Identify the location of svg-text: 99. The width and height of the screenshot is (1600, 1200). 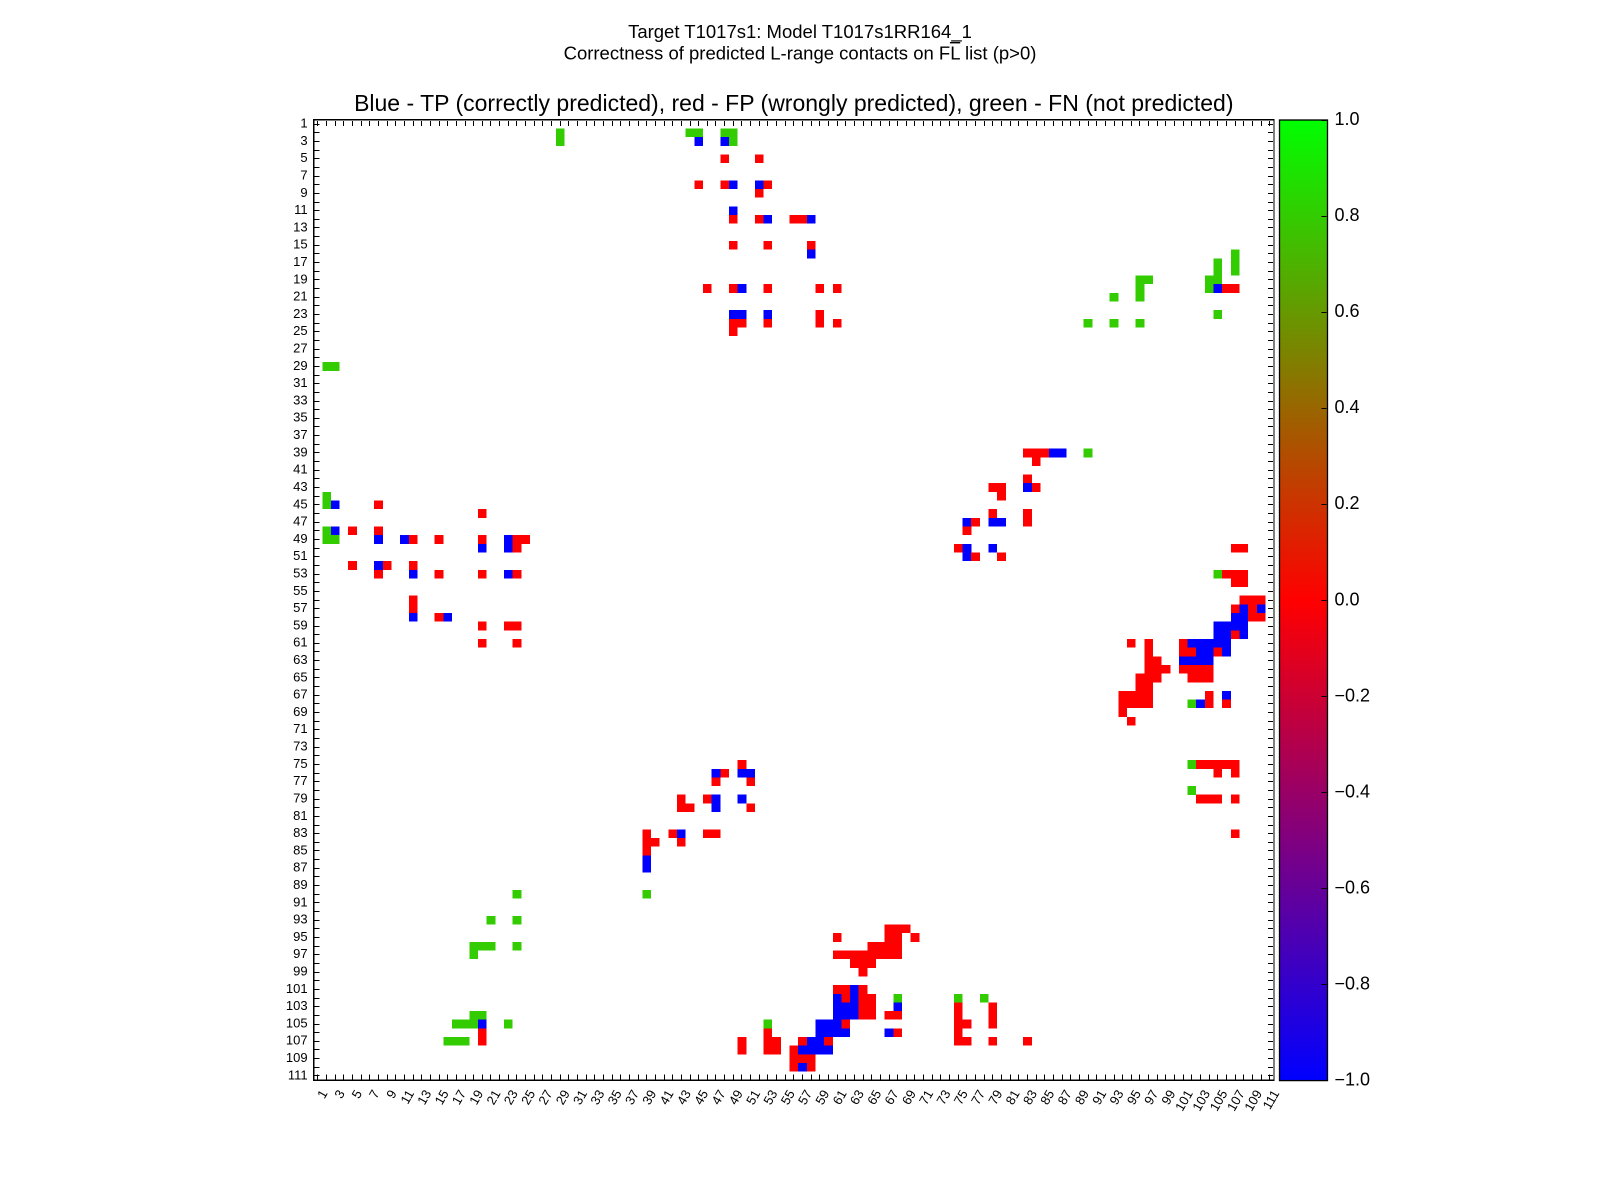
(1168, 1097).